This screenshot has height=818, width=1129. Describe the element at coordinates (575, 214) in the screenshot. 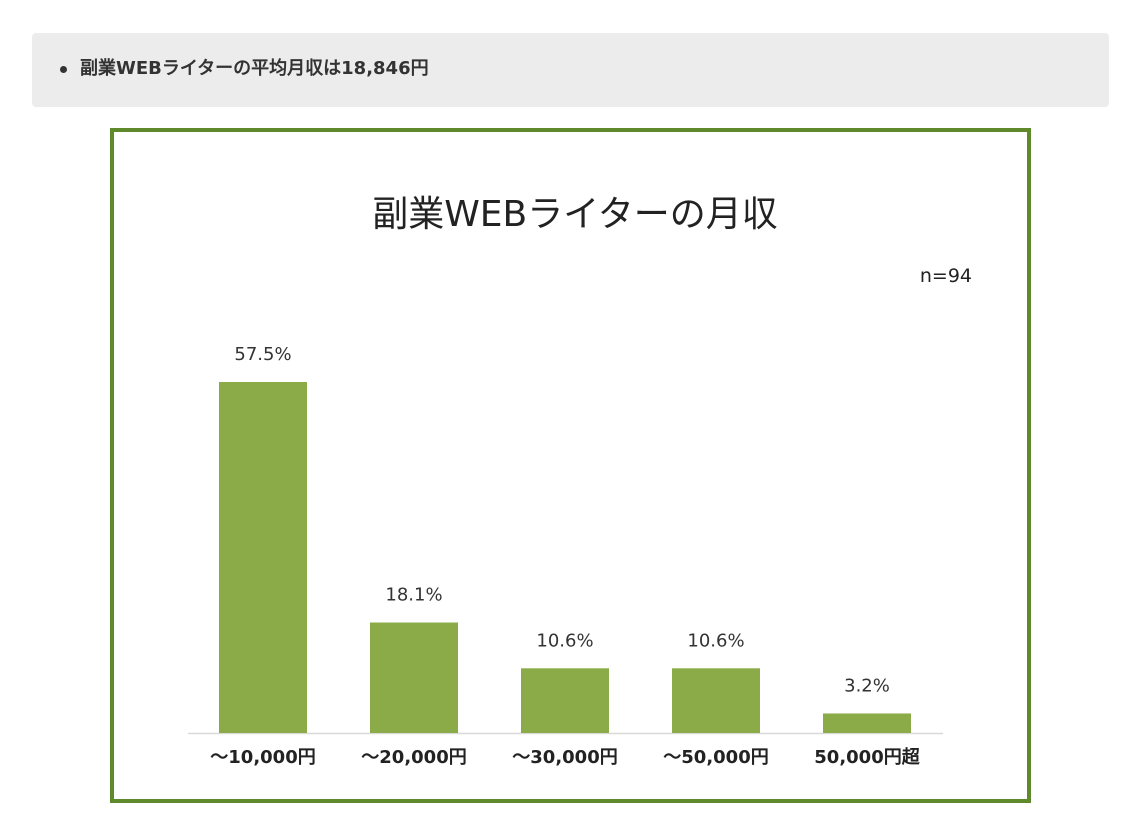

I see `chart-title: 副業WEBライターの月収` at that location.